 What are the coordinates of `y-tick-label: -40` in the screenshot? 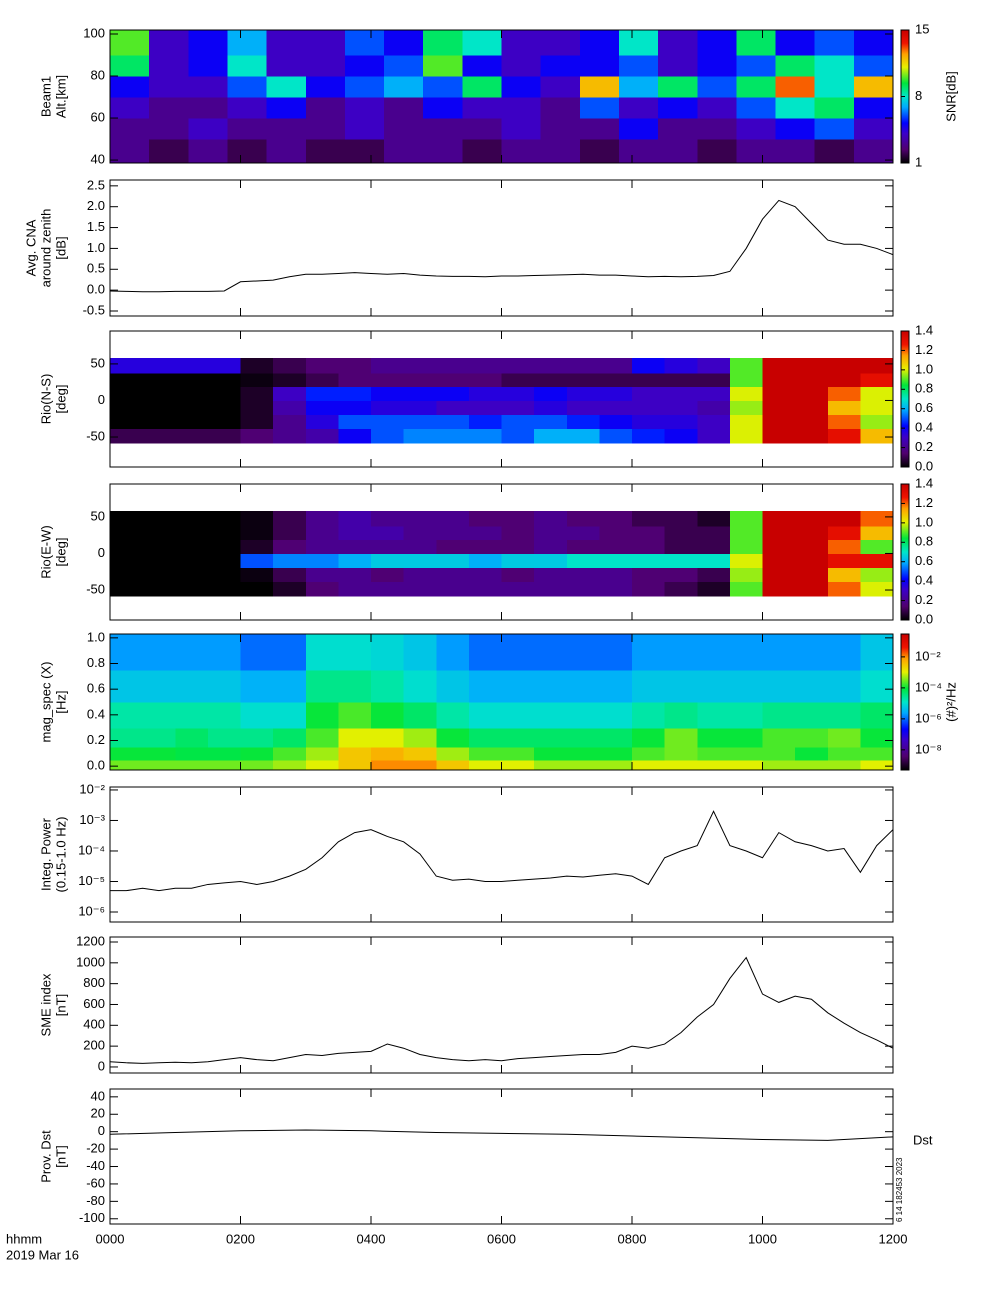 It's located at (95, 1165).